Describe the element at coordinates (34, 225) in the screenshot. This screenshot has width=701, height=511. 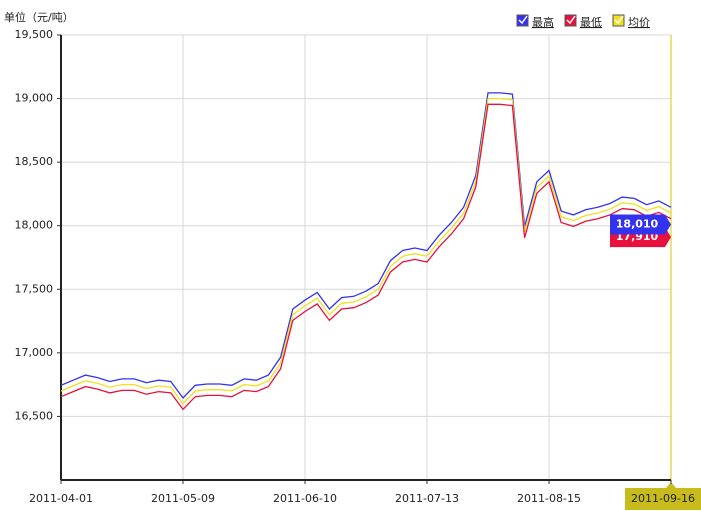
I see `y-tick-label: 18,000` at that location.